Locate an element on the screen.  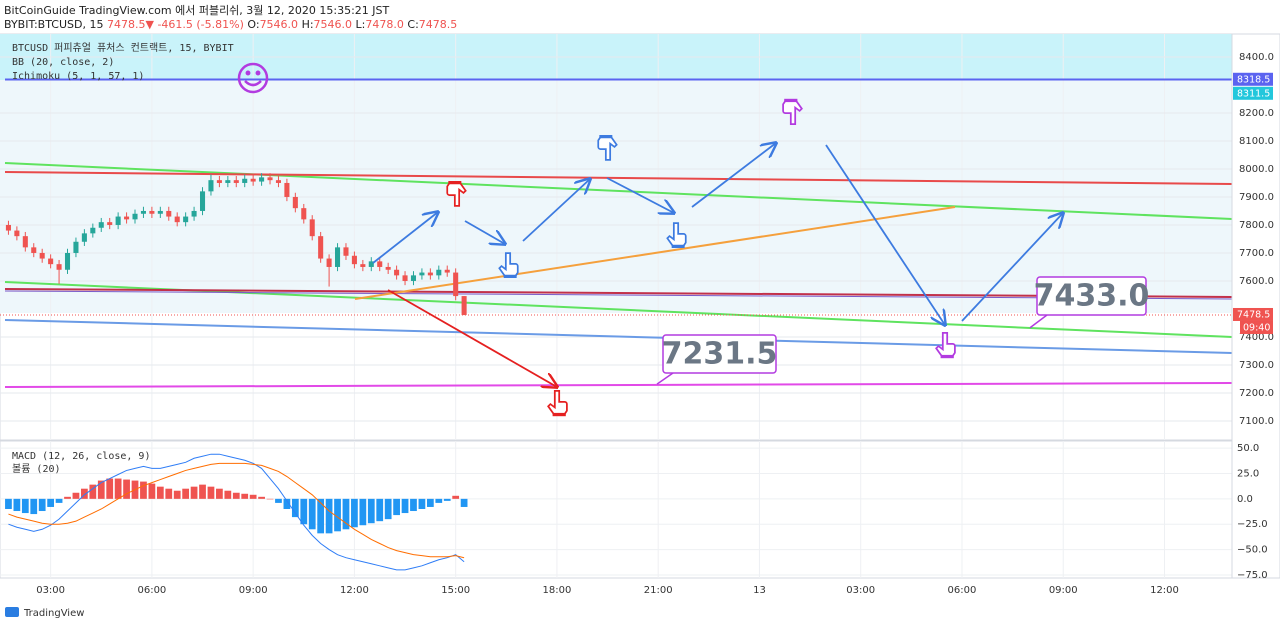
axis-bg is located at coordinates (1255, 306).